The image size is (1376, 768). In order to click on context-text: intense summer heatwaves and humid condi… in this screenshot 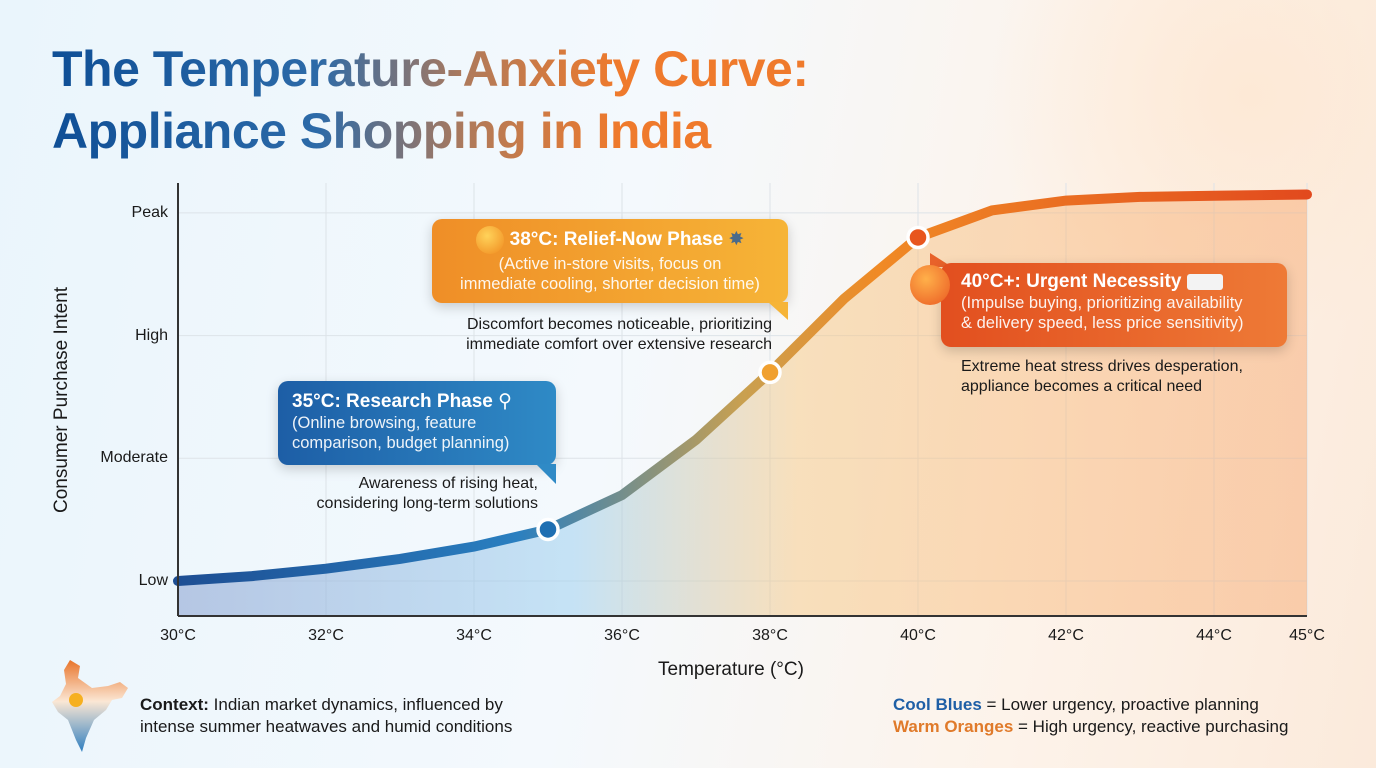, I will do `click(326, 726)`.